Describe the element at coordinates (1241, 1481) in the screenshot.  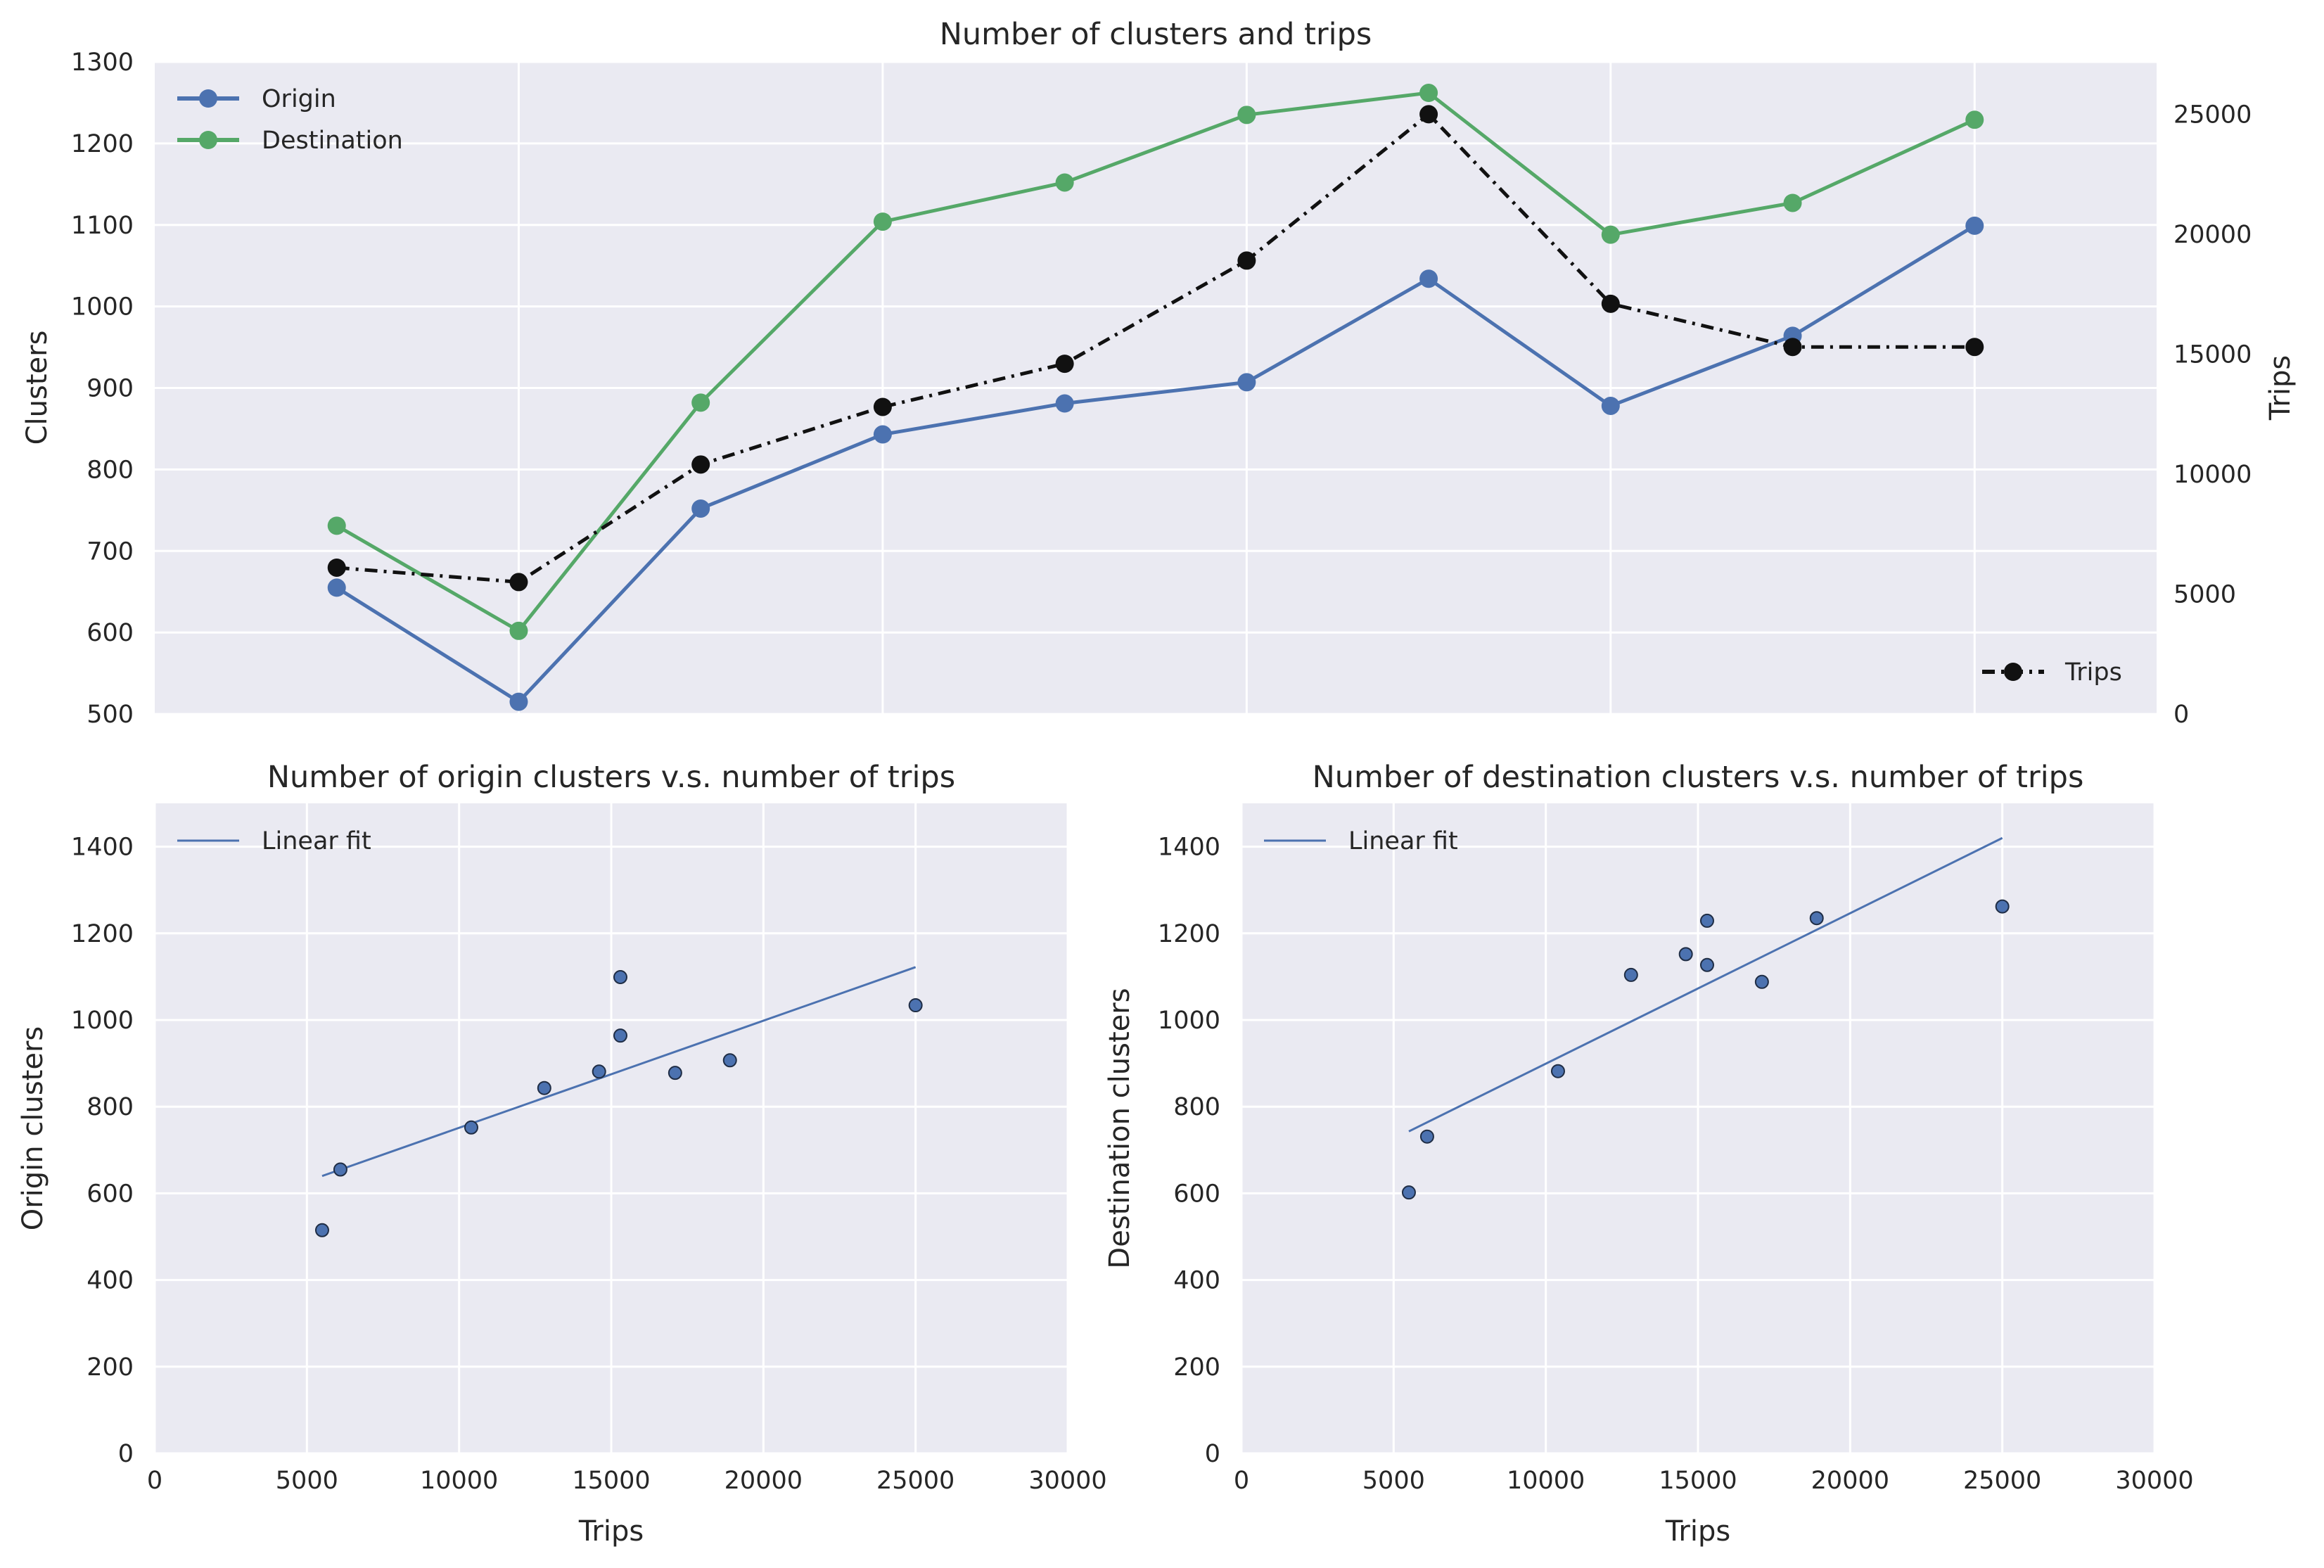
I see `x-tick-label: 0` at that location.